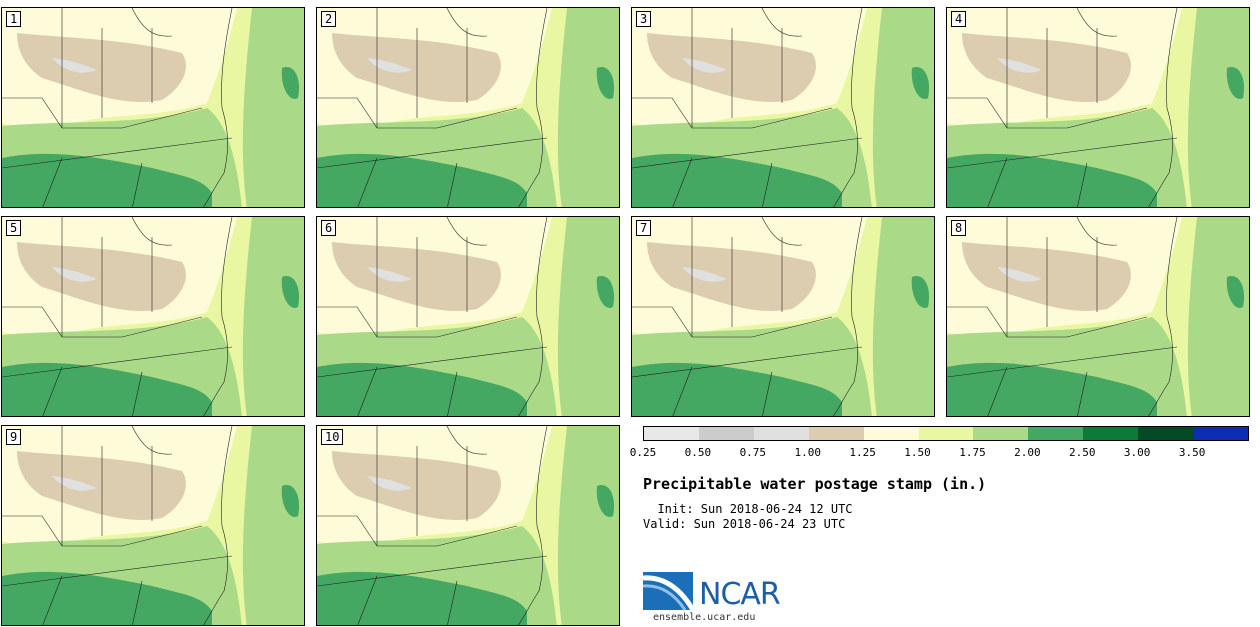 The width and height of the screenshot is (1260, 627). What do you see at coordinates (959, 228) in the screenshot?
I see `member-label: 8` at bounding box center [959, 228].